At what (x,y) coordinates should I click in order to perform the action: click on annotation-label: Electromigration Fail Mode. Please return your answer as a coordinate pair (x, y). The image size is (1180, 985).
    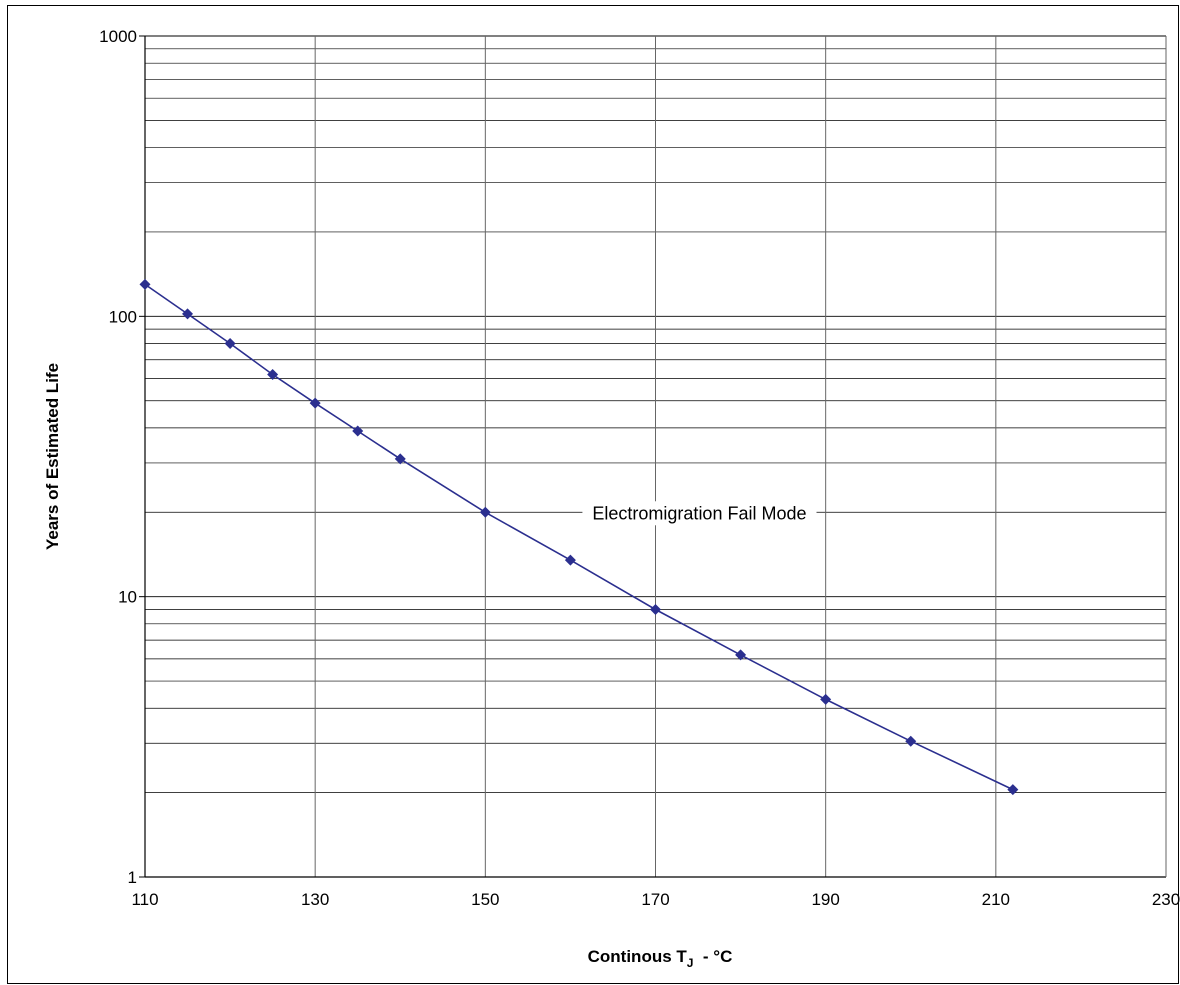
    Looking at the image, I should click on (699, 513).